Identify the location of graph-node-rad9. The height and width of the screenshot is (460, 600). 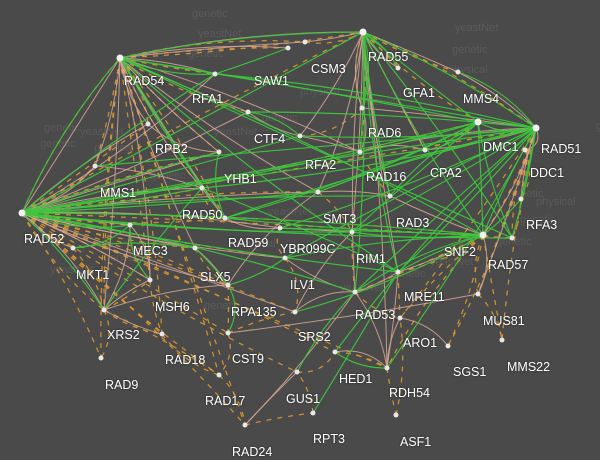
(101, 358).